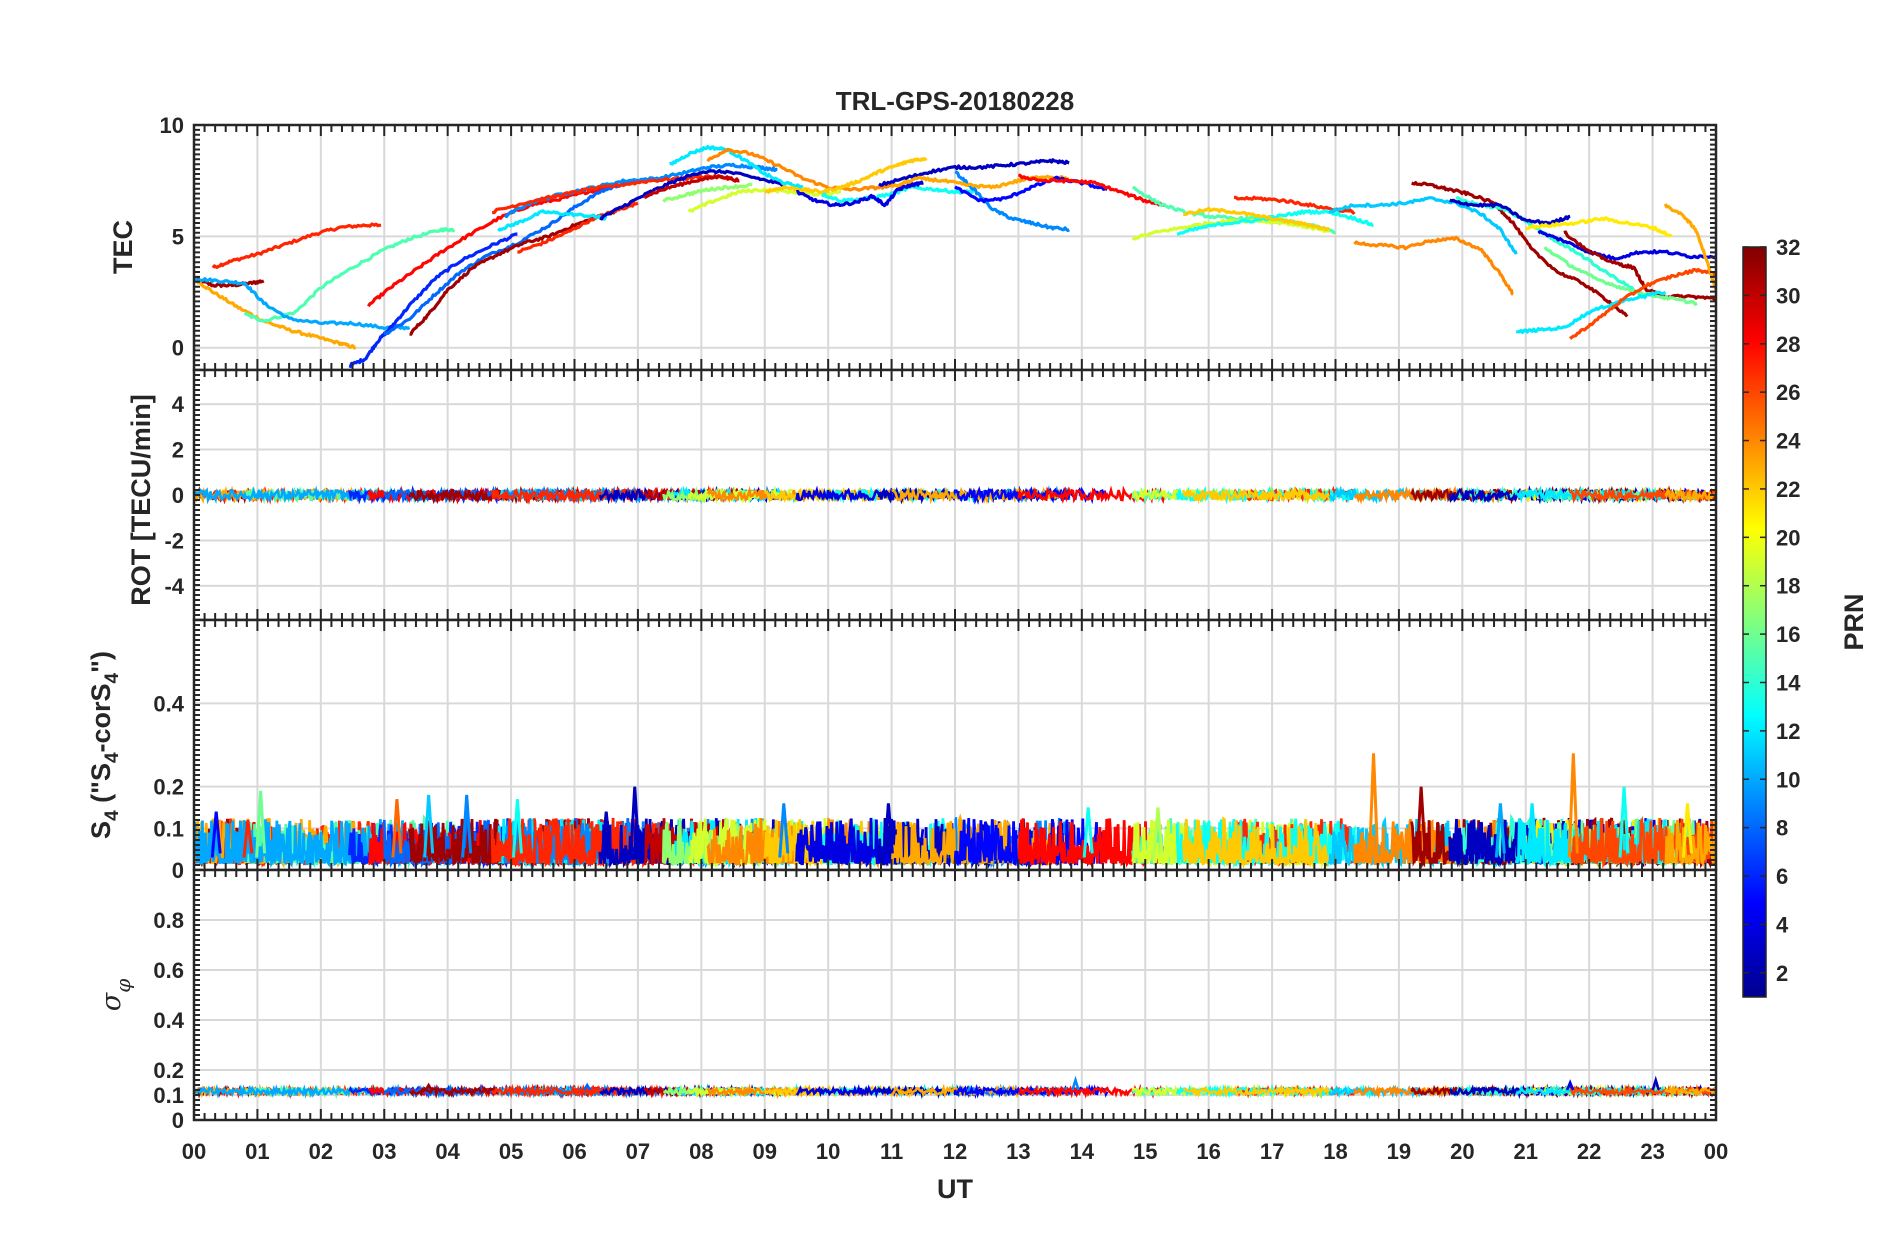  What do you see at coordinates (321, 1151) in the screenshot?
I see `x-tick-label: 02` at bounding box center [321, 1151].